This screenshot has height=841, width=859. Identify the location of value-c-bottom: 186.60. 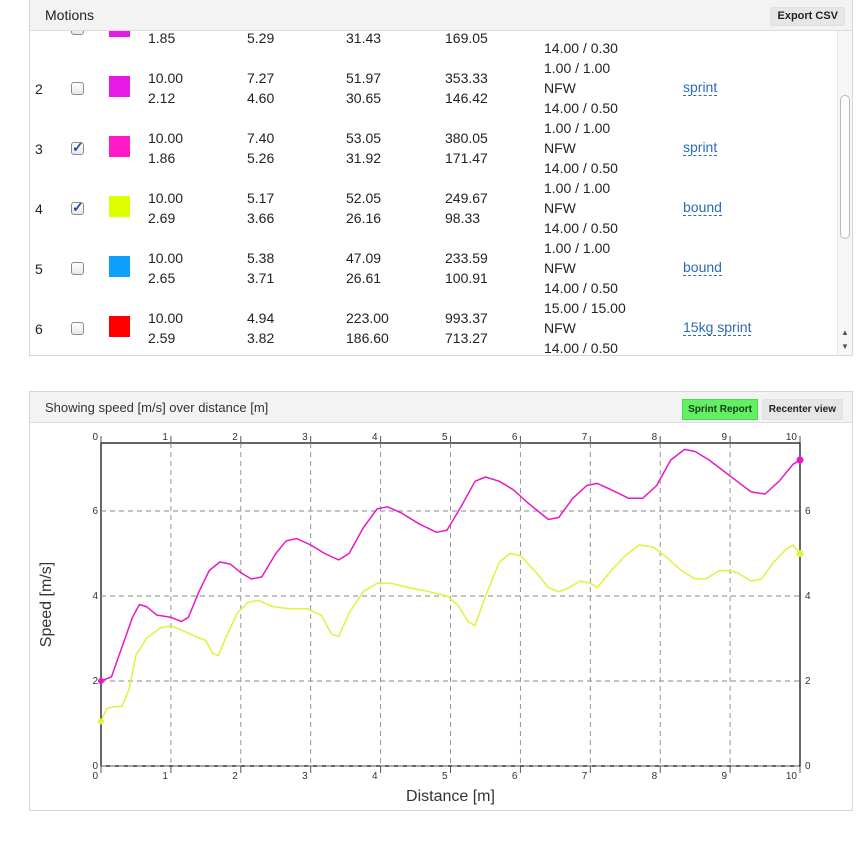
(367, 338).